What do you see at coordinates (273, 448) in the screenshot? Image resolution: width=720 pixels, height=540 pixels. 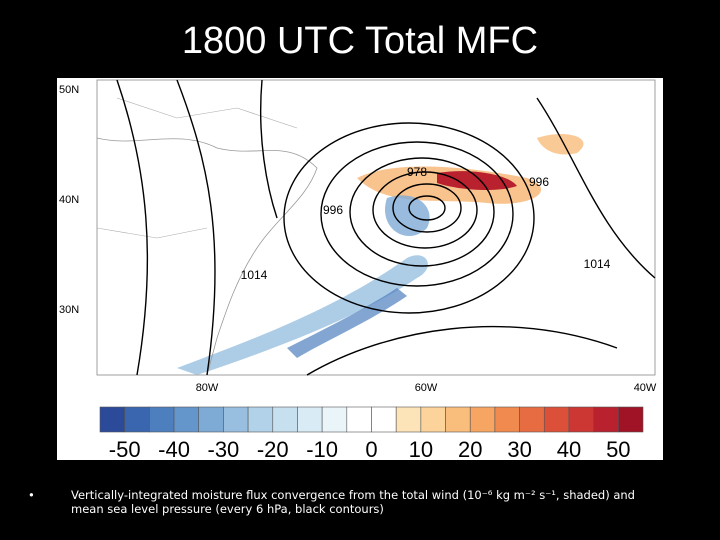 I see `colorbar-label: -20` at bounding box center [273, 448].